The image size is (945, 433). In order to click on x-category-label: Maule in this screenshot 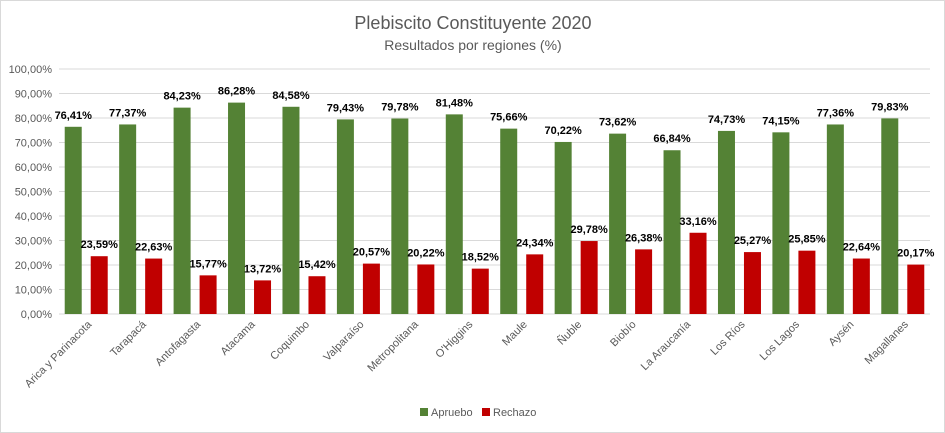, I will do `click(515, 334)`.